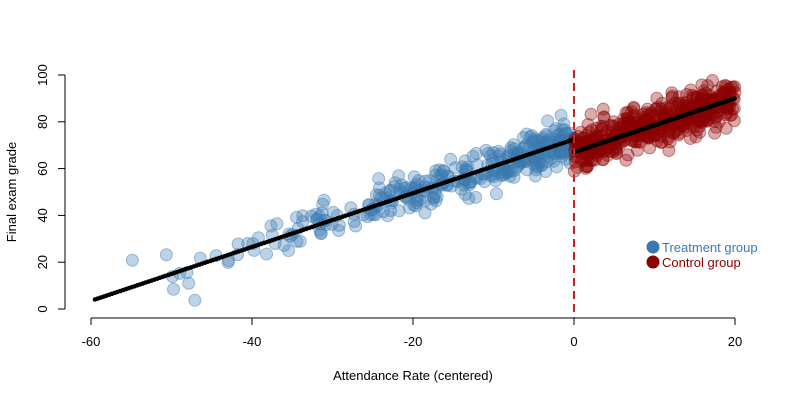 The width and height of the screenshot is (800, 400). What do you see at coordinates (573, 341) in the screenshot?
I see `x-tick-label: 0` at bounding box center [573, 341].